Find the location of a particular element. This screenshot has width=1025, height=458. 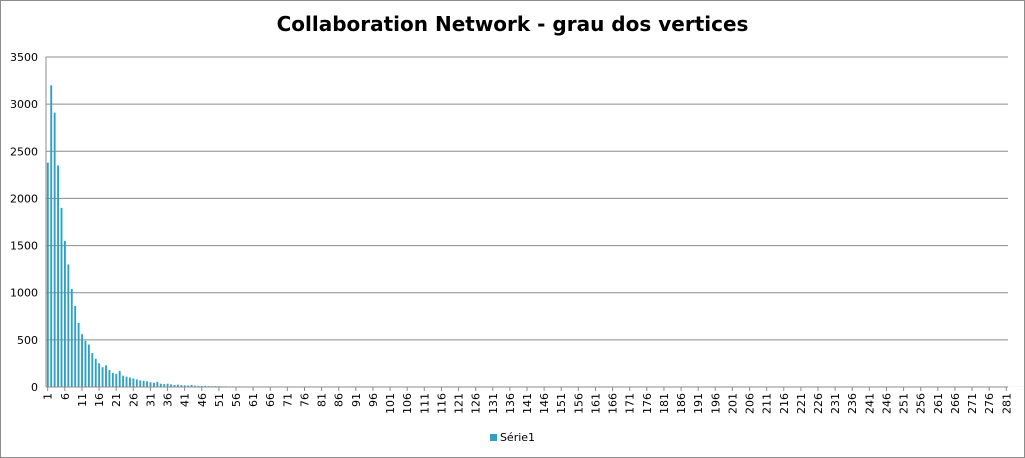

x-tick-label: 51 is located at coordinates (219, 400).